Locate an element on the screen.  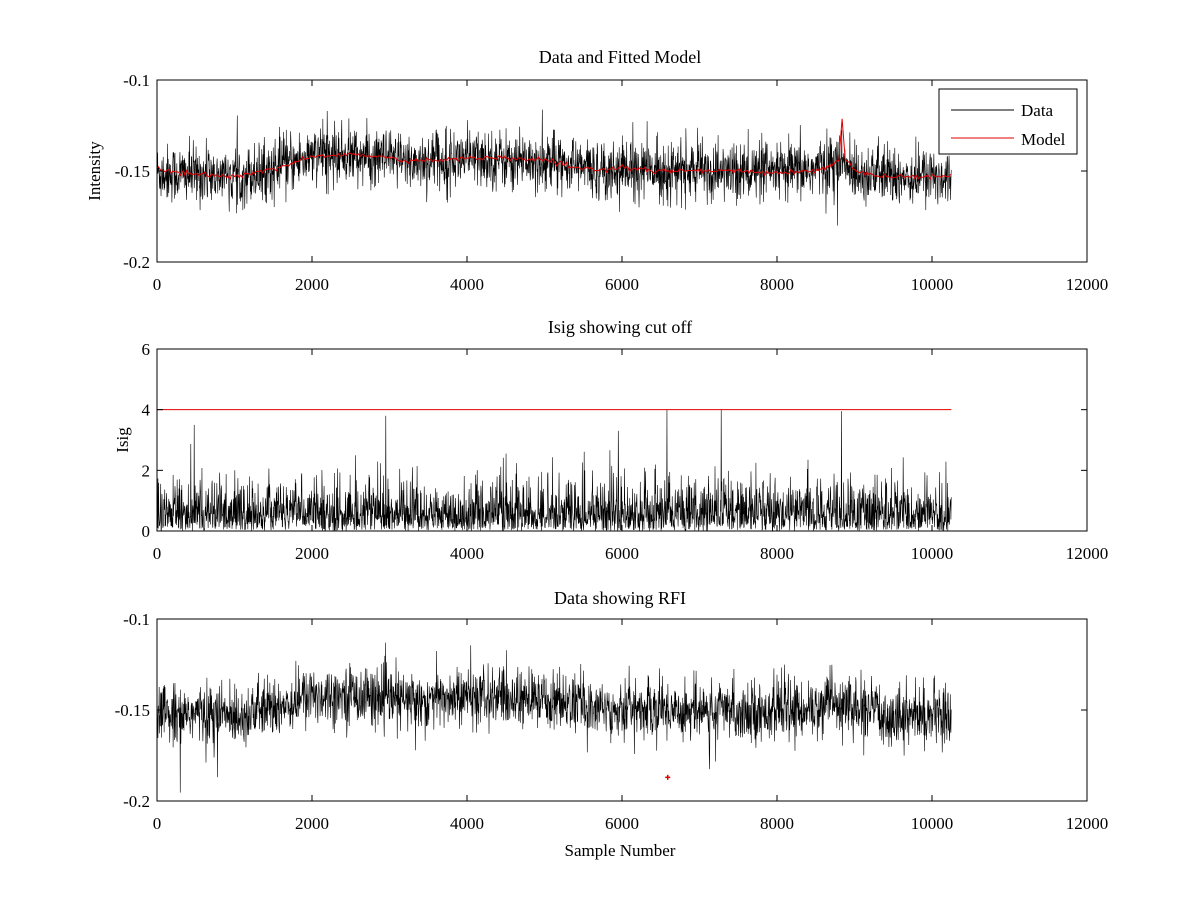
top-series-model is located at coordinates (554, 149).